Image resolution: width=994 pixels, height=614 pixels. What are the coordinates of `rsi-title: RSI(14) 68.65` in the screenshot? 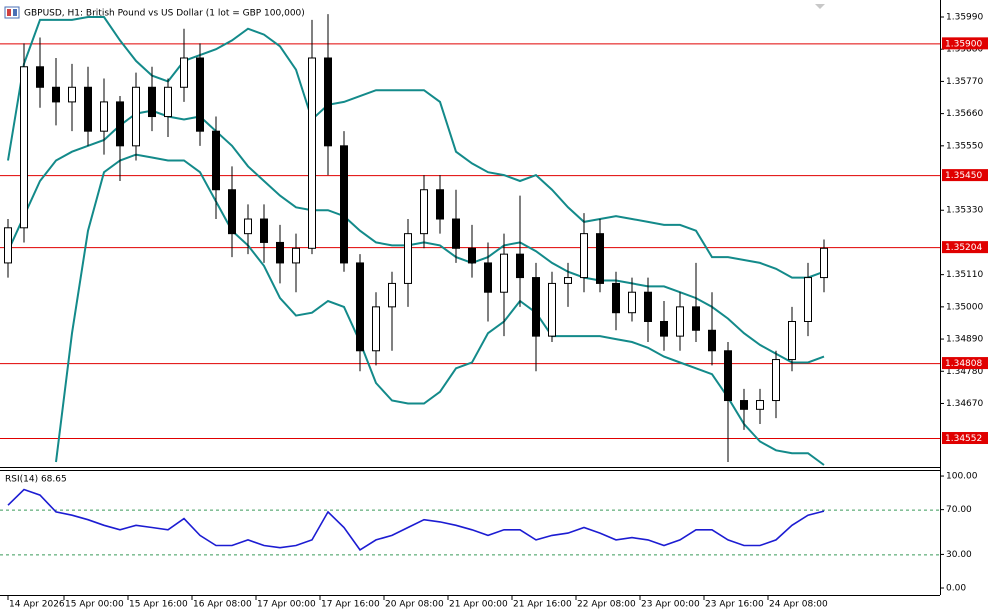 It's located at (36, 480).